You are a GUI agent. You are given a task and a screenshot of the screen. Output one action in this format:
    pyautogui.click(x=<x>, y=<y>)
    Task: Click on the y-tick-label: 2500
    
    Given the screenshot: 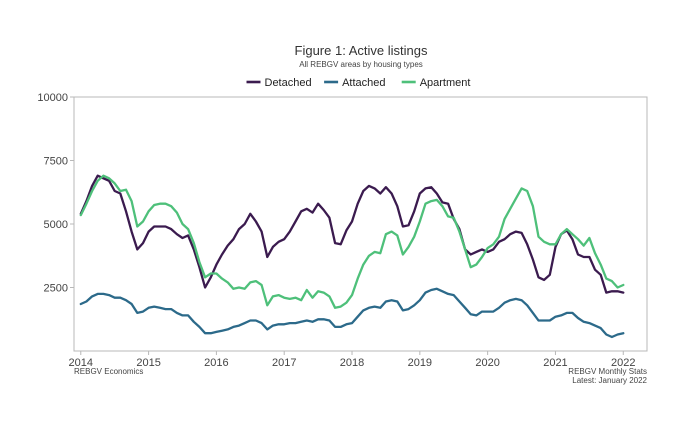 What is the action you would take?
    pyautogui.click(x=56, y=289)
    